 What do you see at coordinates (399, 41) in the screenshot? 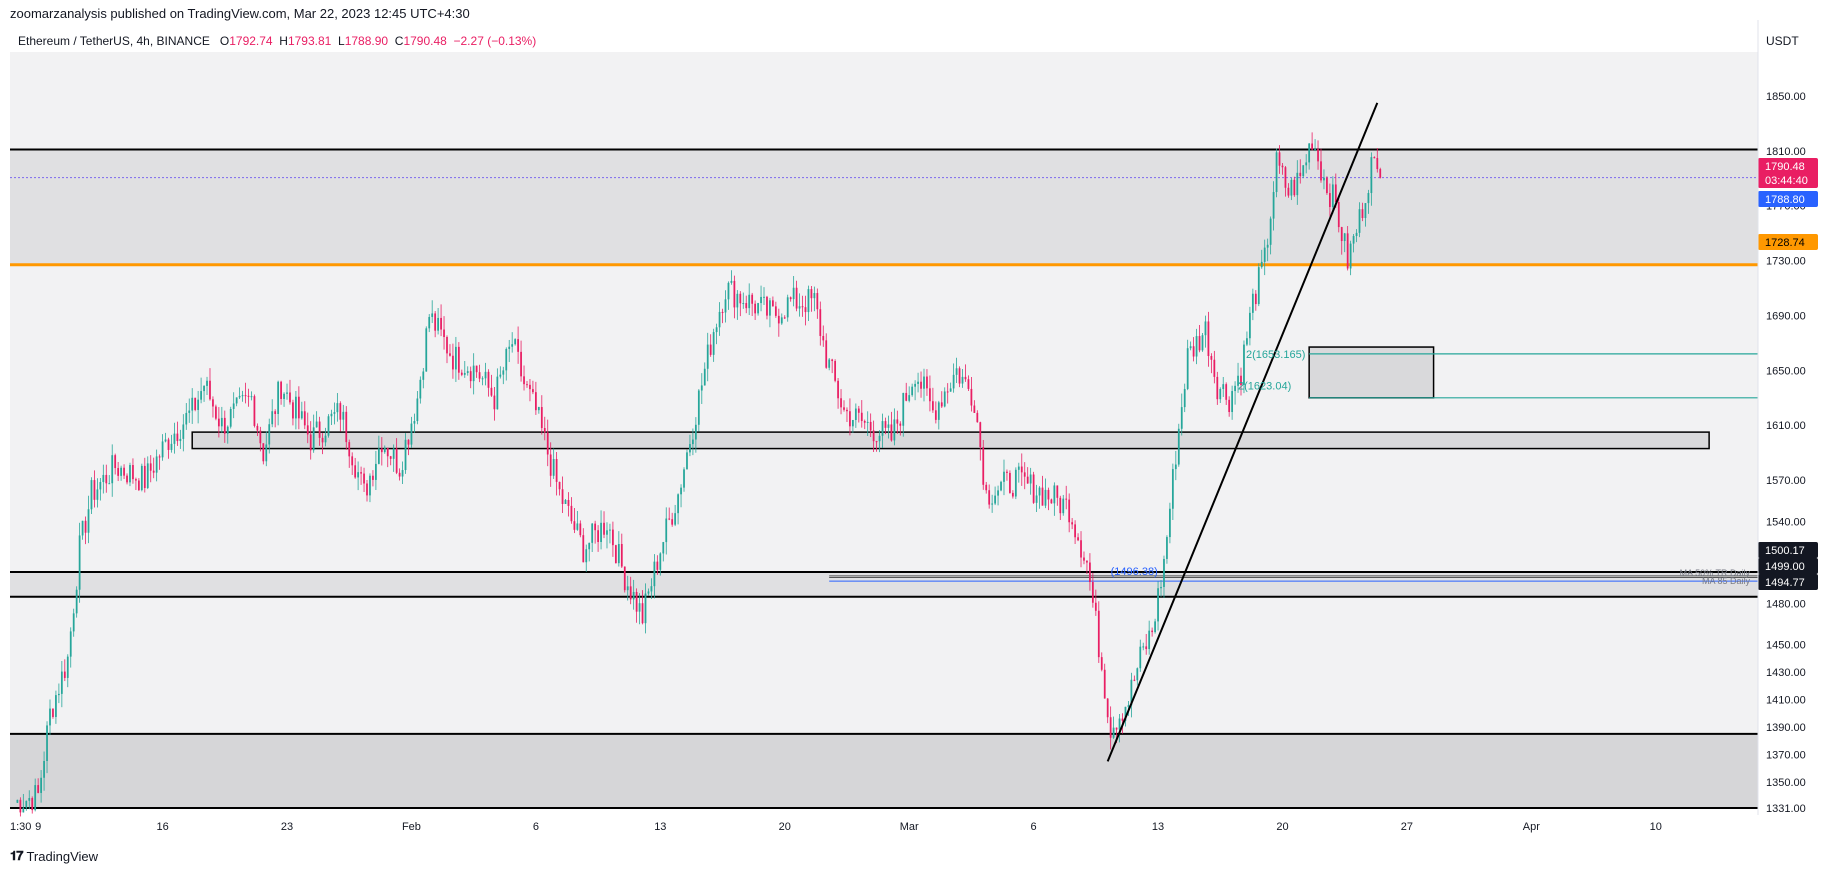
I see `close-label: C` at bounding box center [399, 41].